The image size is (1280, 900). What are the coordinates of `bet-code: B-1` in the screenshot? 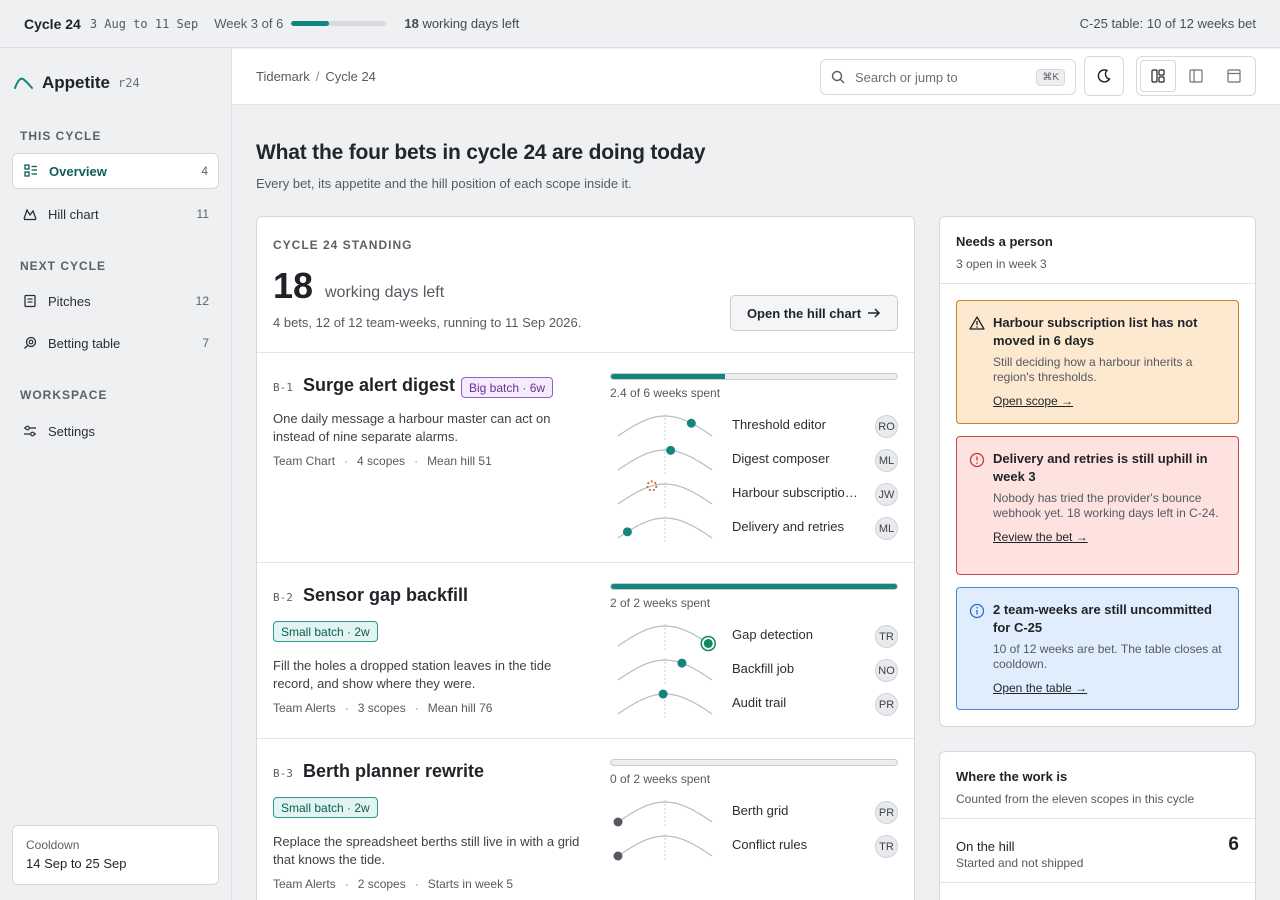 It's located at (283, 387).